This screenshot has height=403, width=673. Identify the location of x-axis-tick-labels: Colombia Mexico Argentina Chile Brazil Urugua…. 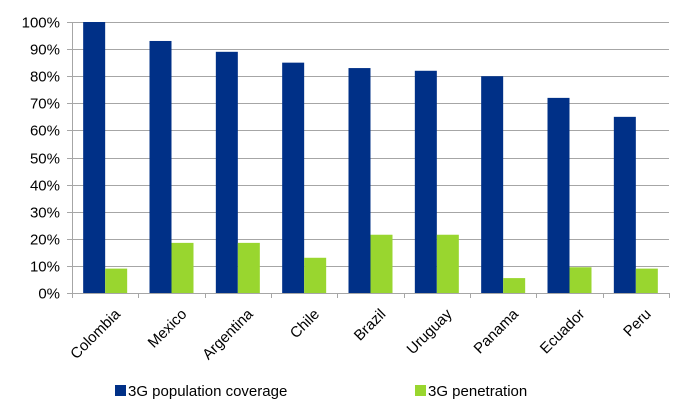
(360, 334).